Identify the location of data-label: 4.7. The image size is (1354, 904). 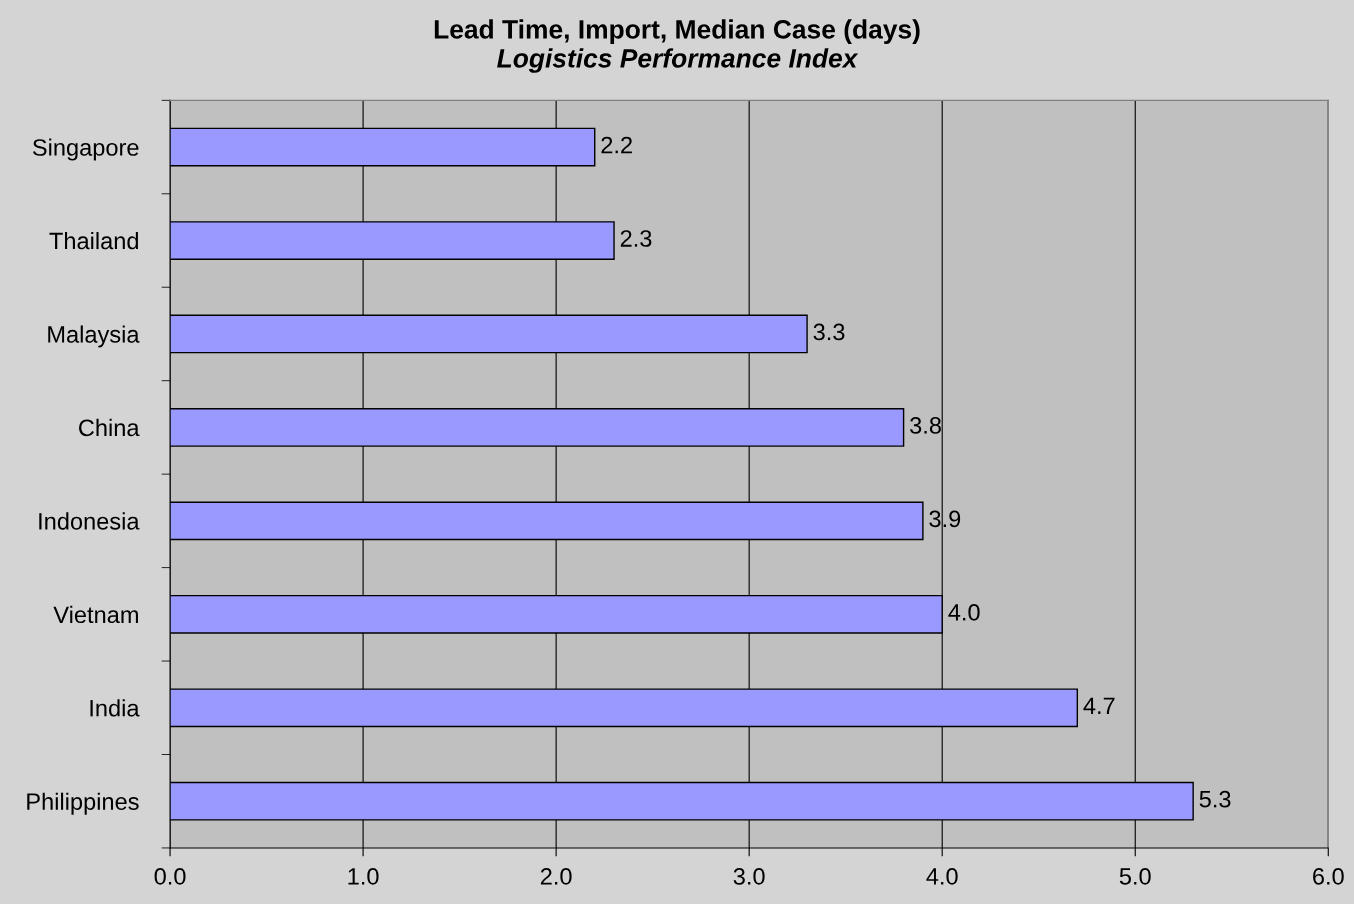
(1099, 705).